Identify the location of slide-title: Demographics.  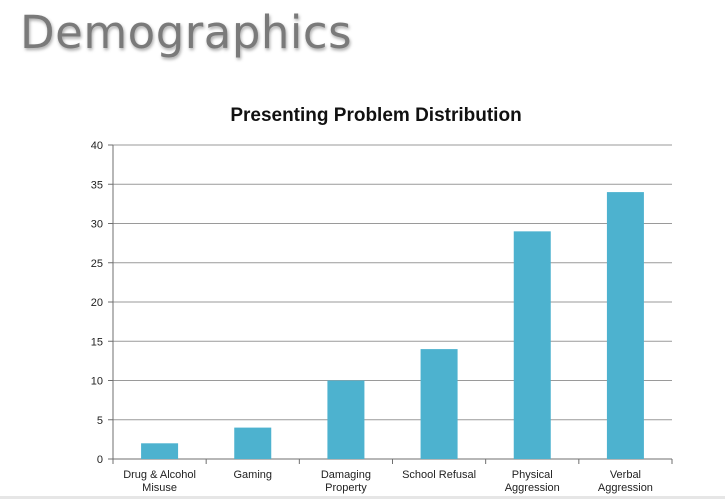
(186, 32).